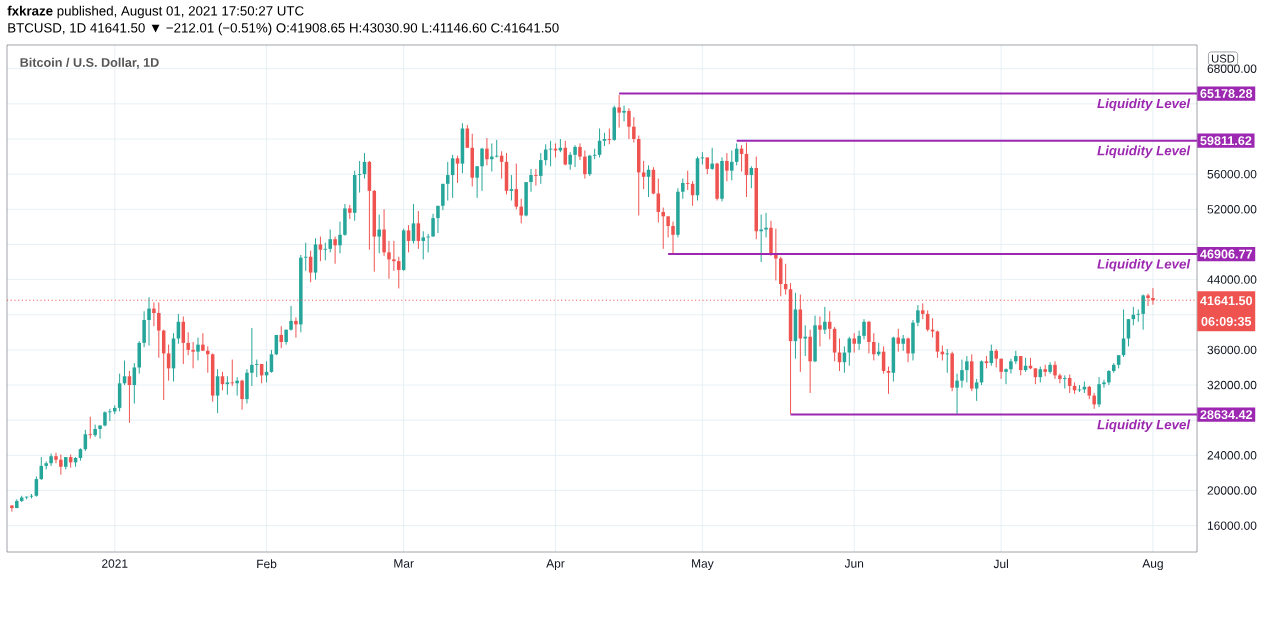  What do you see at coordinates (283, 29) in the screenshot?
I see `text: BTCUSD, 1D 41641.50 ▼ −212.01 (−0.51%) O:41908.65 H:43030.90 L:41146.60 C:41641.50` at bounding box center [283, 29].